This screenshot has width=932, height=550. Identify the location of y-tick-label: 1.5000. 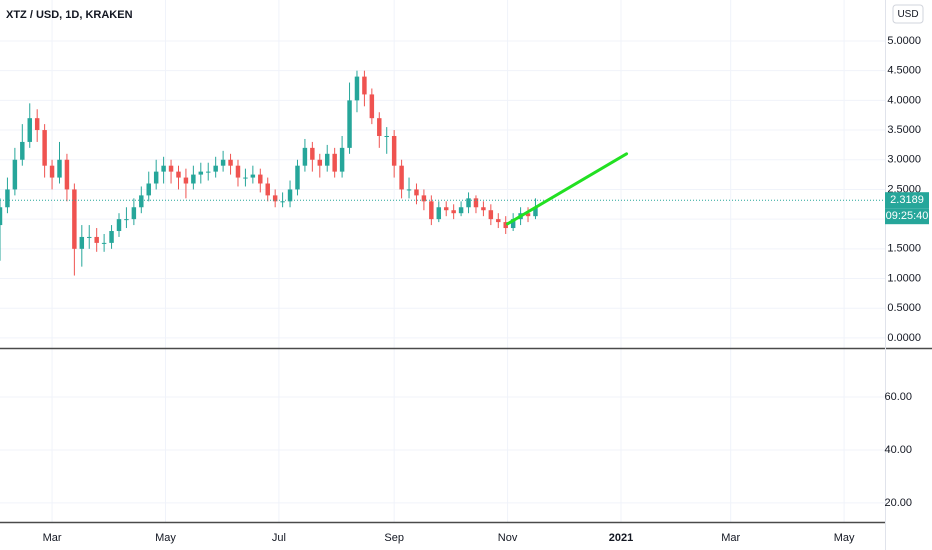
(904, 249).